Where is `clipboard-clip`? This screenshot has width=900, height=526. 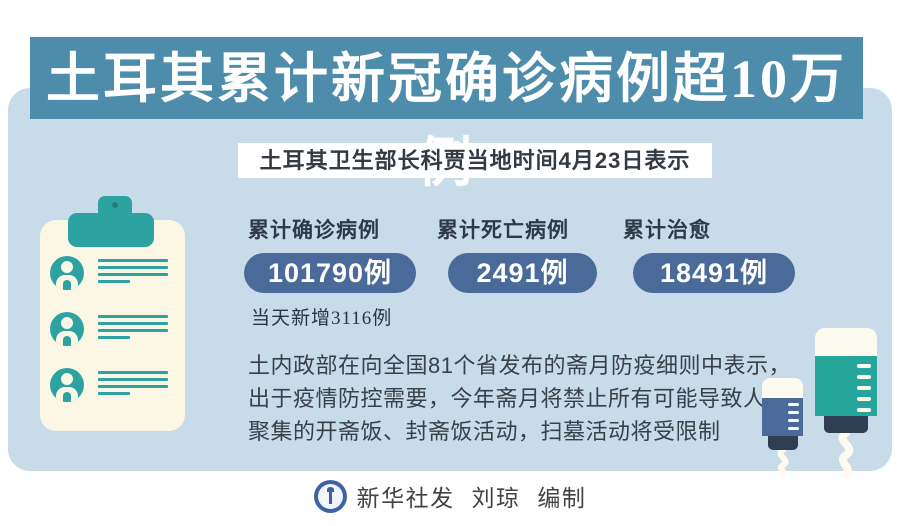
clipboard-clip is located at coordinates (111, 230).